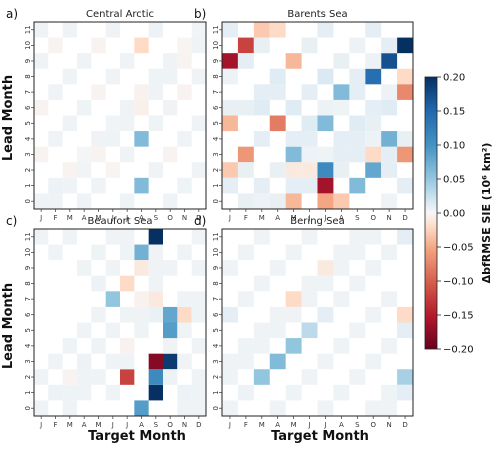 This screenshot has height=452, width=500. Describe the element at coordinates (28, 45) in the screenshot. I see `y-tick-label: 10` at that location.